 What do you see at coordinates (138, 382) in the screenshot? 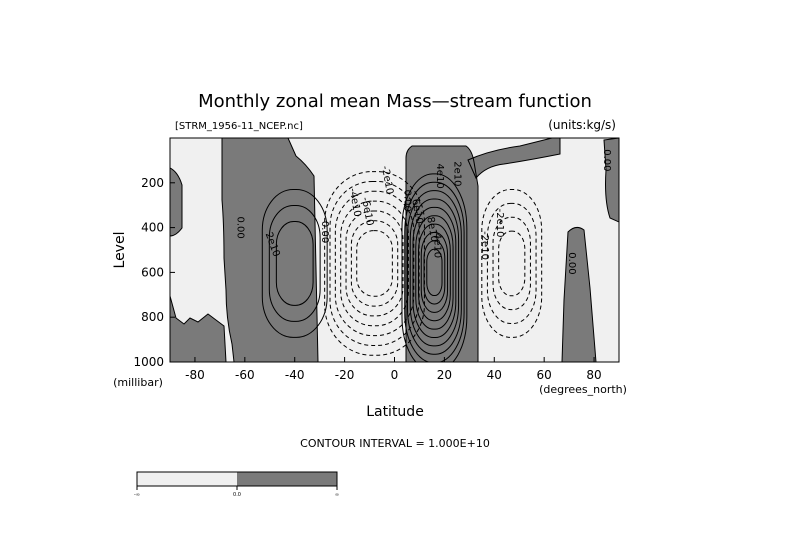
I see `y-axis-units: (millibar)` at bounding box center [138, 382].